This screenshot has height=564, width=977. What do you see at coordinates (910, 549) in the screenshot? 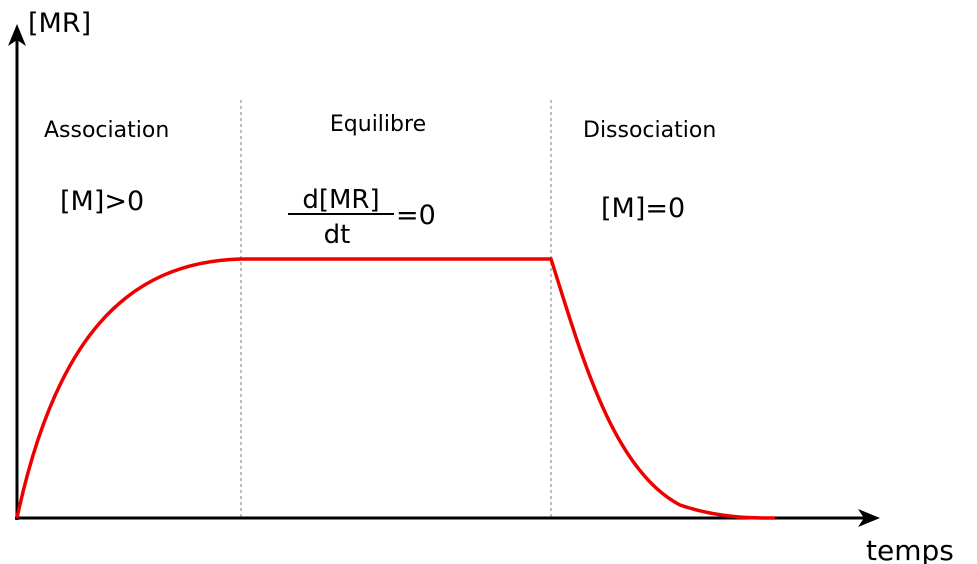
I see `x-axis-label: temps` at bounding box center [910, 549].